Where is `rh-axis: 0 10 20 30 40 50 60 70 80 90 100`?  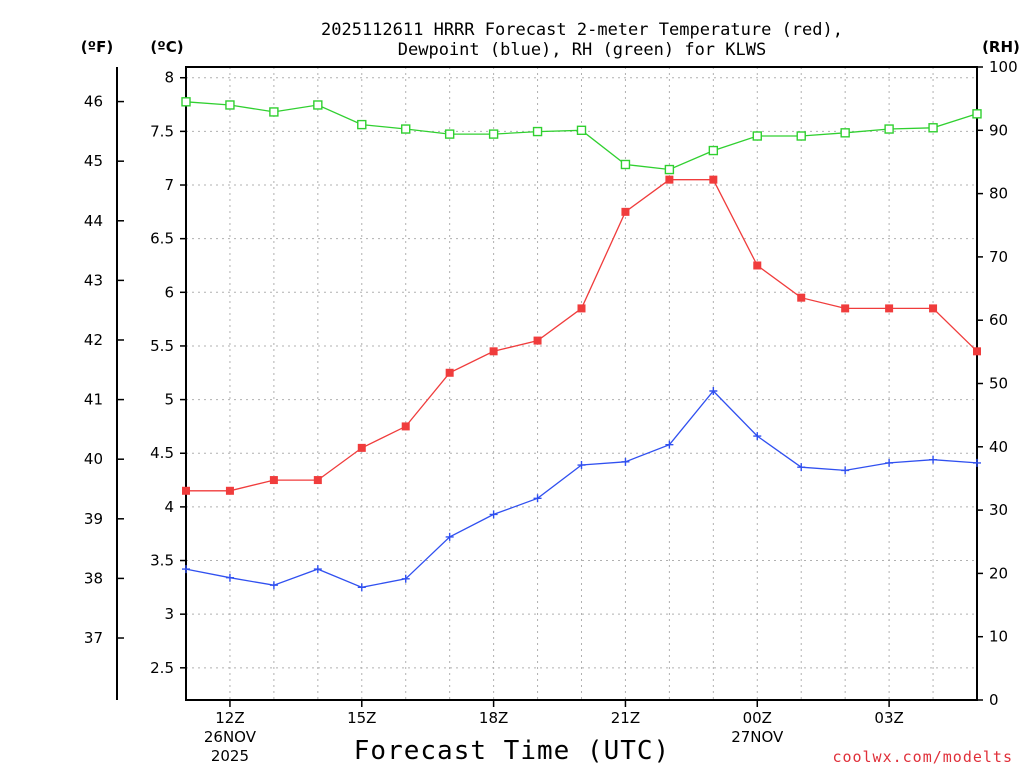
rh-axis: 0 10 20 30 40 50 60 70 80 90 100 is located at coordinates (997, 383).